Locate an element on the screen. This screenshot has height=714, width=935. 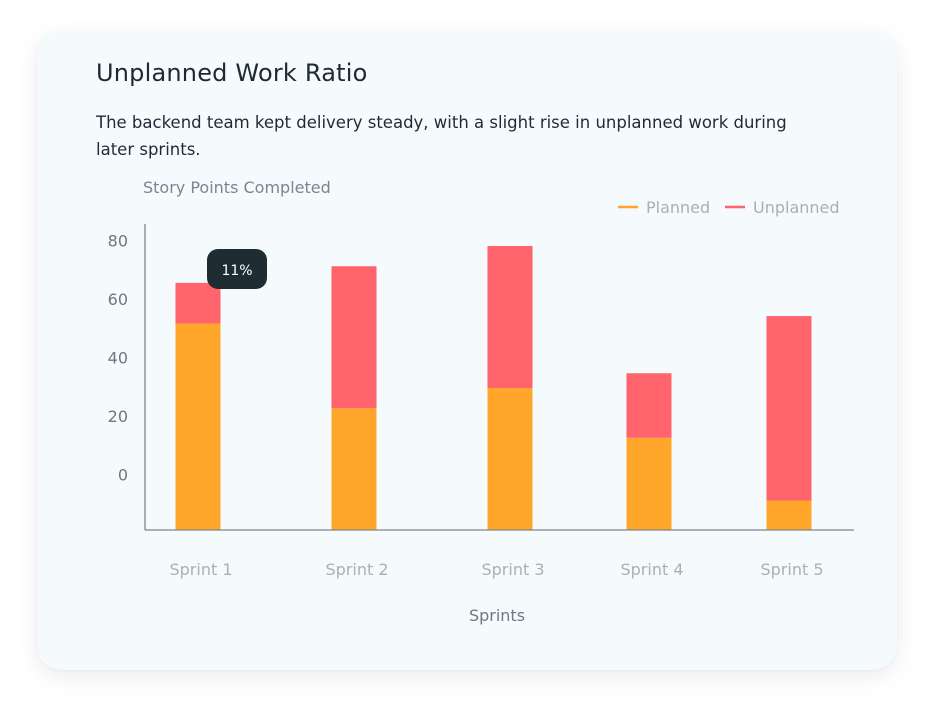
x-axis-title: Sprints is located at coordinates (497, 615).